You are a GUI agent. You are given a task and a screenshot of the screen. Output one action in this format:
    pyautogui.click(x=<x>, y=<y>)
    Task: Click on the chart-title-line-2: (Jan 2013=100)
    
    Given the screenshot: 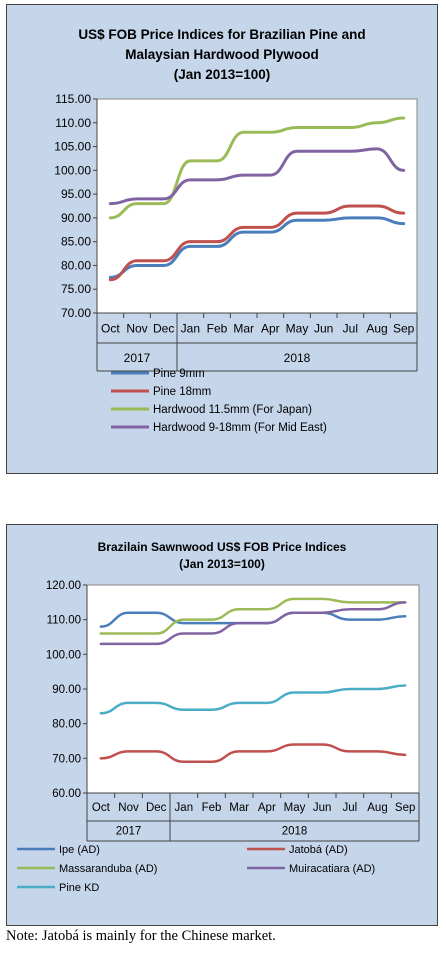 What is the action you would take?
    pyautogui.click(x=222, y=564)
    